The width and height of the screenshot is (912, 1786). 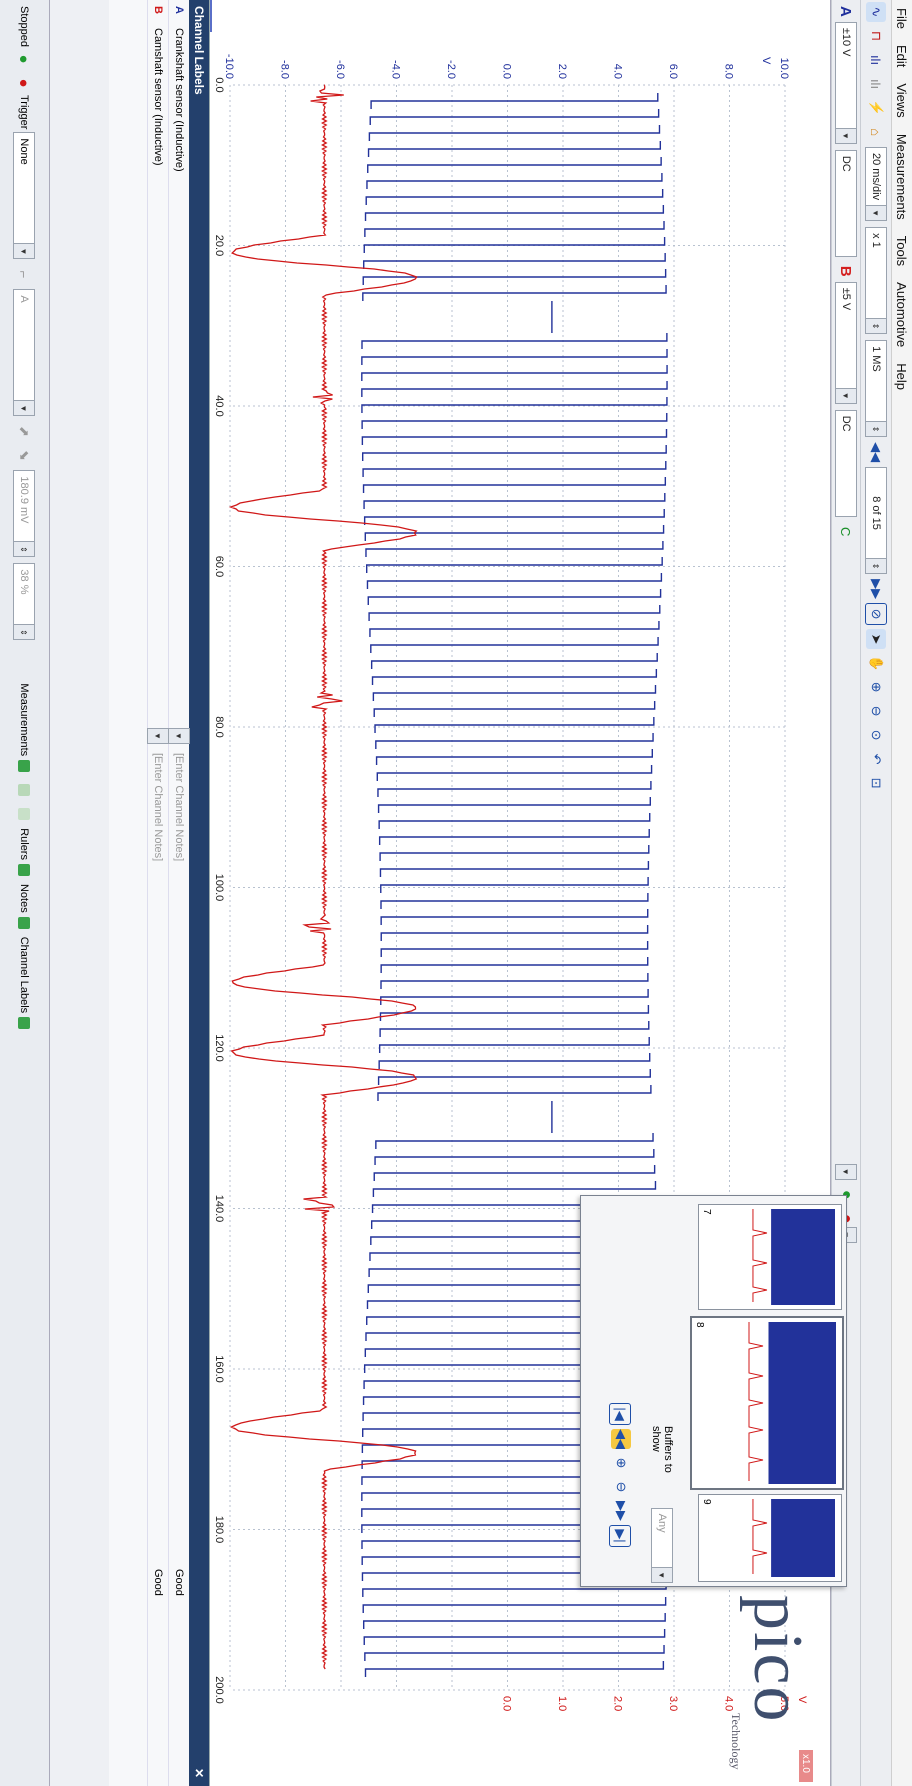 I want to click on trigger-mode-select: None, so click(x=24, y=188).